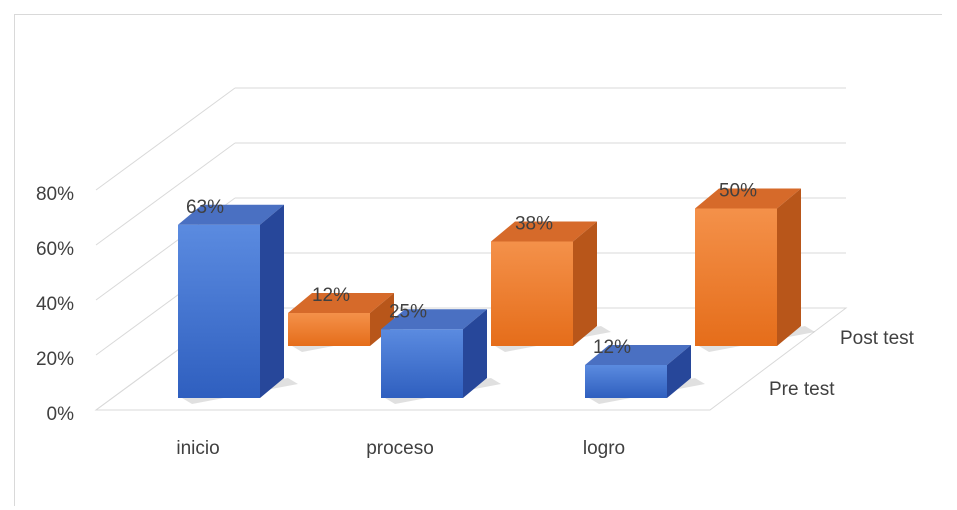  Describe the element at coordinates (272, 301) in the screenshot. I see `bar-pre-inicio-side` at that location.